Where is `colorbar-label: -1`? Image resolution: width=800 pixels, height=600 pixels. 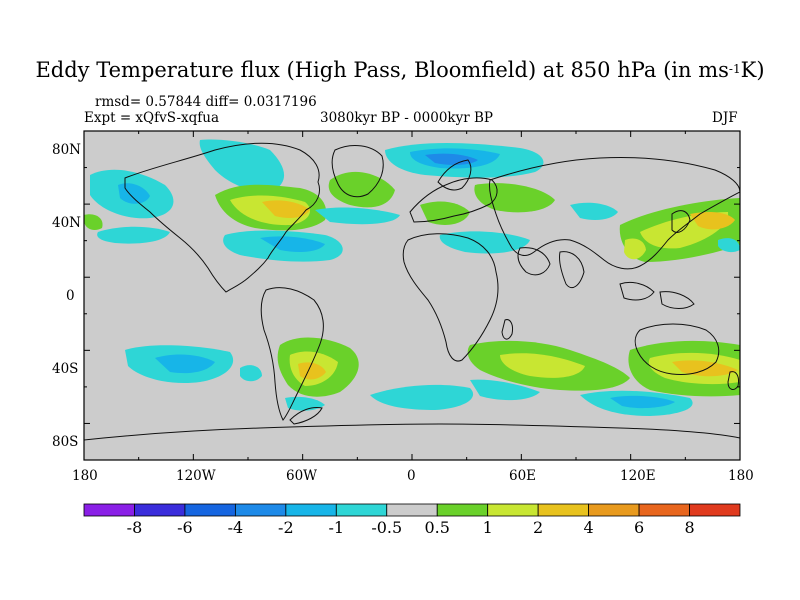
colorbar-label: -1 is located at coordinates (336, 527).